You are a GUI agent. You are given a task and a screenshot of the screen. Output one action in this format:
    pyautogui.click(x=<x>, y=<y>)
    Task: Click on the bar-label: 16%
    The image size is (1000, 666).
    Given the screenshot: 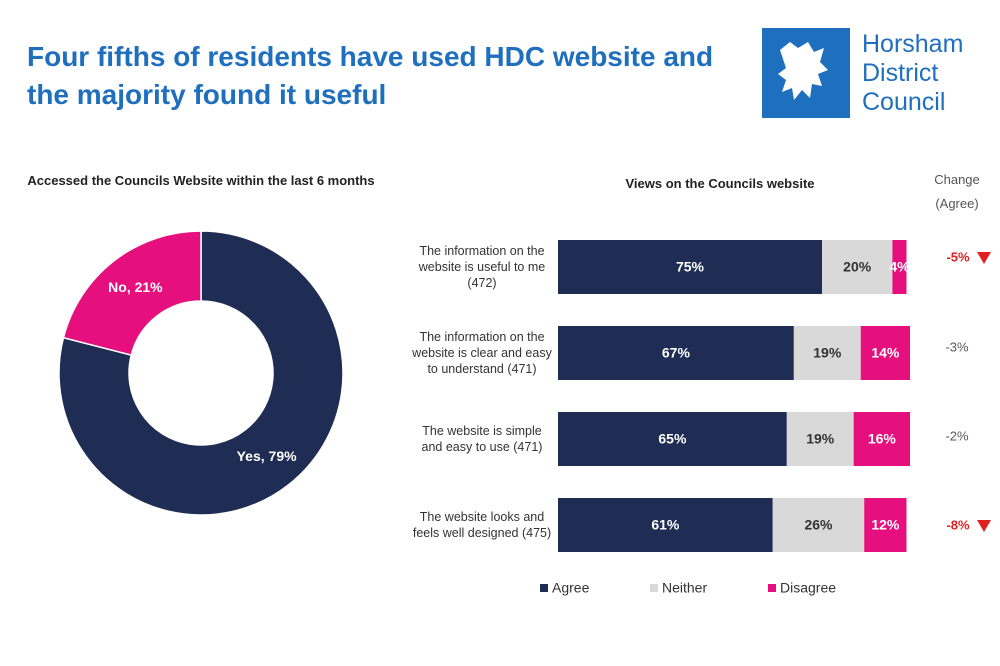 What is the action you would take?
    pyautogui.click(x=882, y=439)
    